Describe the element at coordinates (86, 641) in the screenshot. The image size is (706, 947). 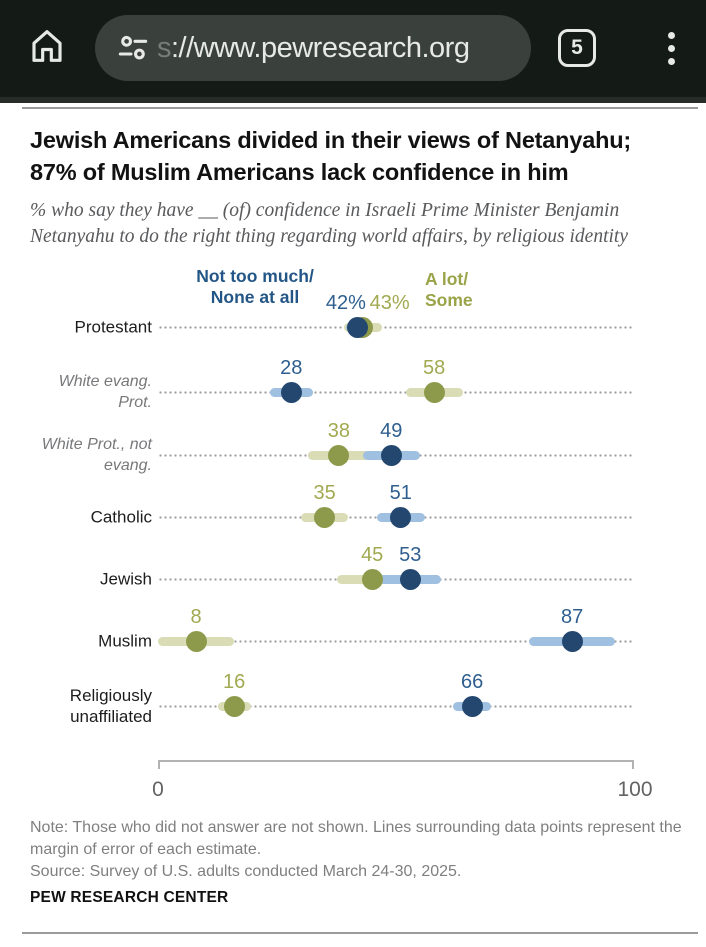
I see `category-label: Muslim` at that location.